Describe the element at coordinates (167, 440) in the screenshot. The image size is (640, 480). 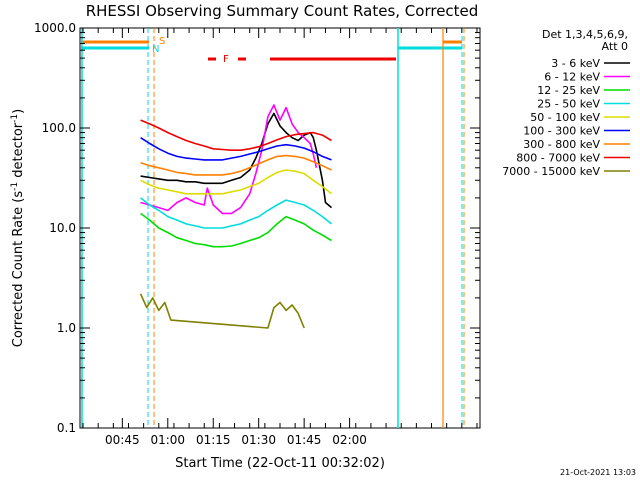
I see `x-tick-label: 01:00` at that location.